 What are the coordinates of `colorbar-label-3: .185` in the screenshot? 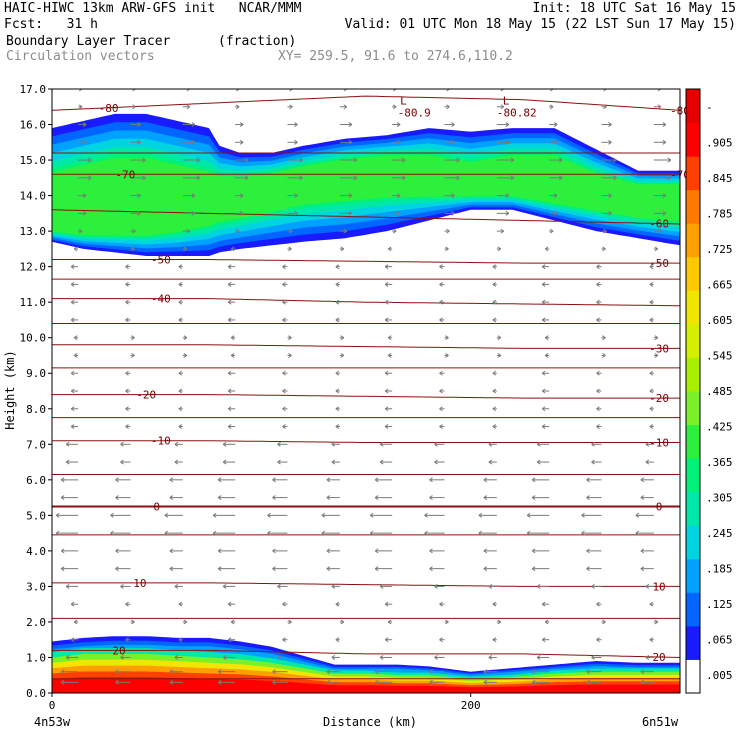 It's located at (719, 569).